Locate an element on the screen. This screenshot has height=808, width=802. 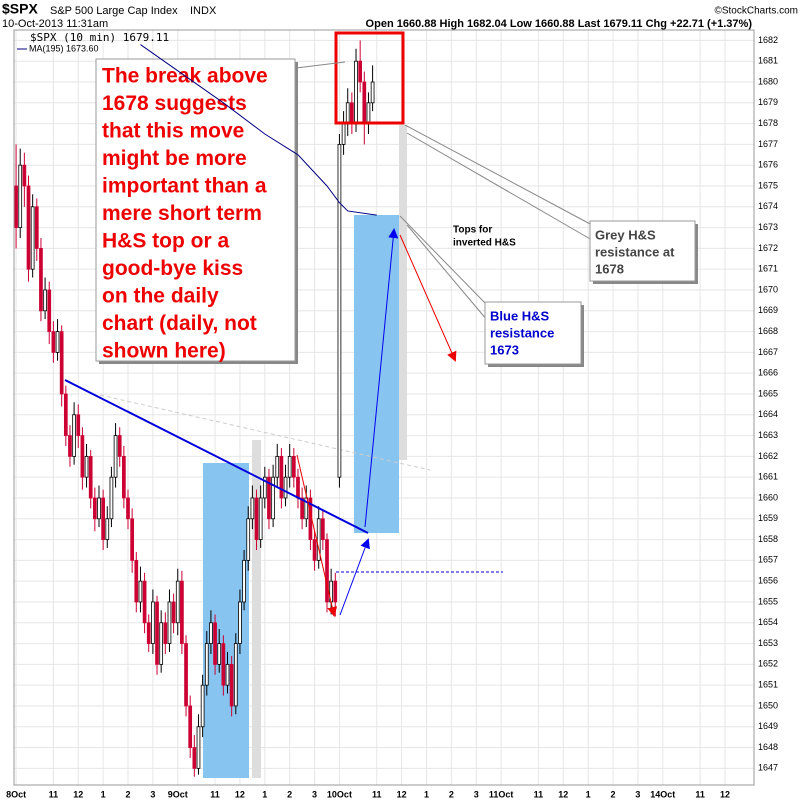
y-tick-label: 1664 is located at coordinates (768, 414).